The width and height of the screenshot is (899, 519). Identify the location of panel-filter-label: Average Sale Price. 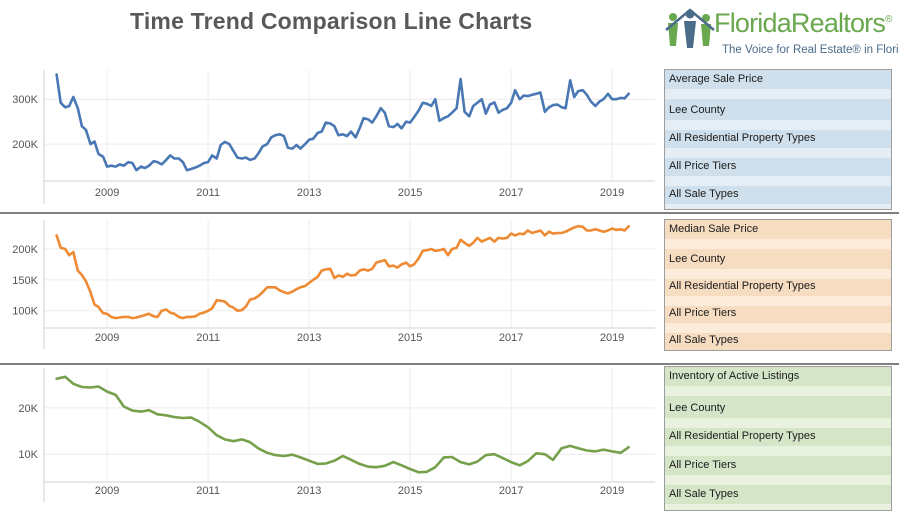
(716, 79).